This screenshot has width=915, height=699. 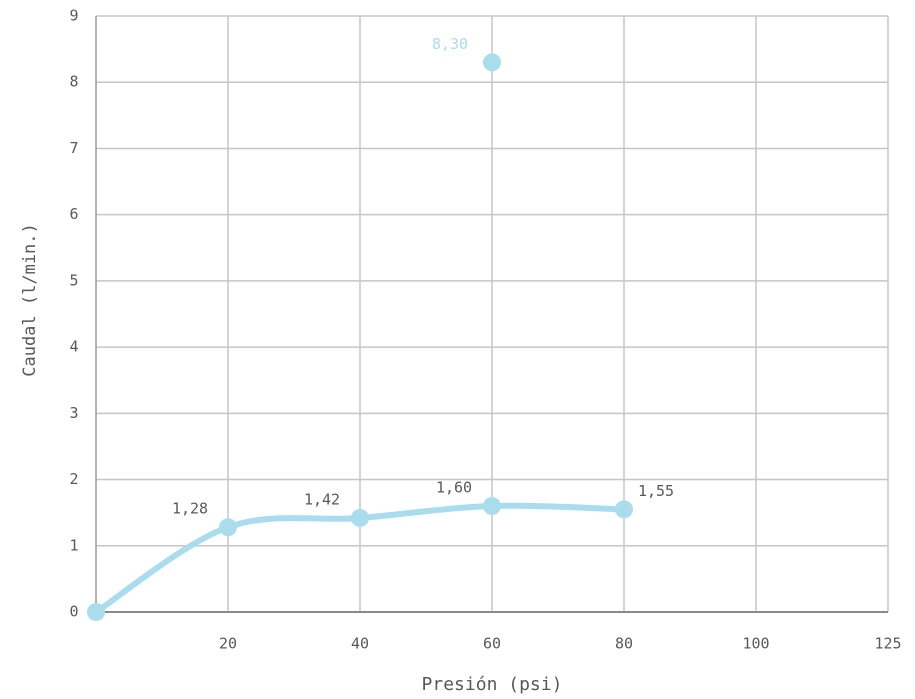 I want to click on x-tick-label: 80, so click(x=624, y=644).